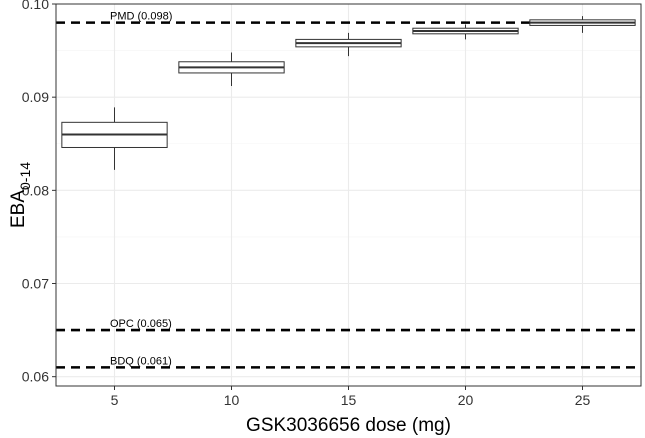 The height and width of the screenshot is (438, 645). What do you see at coordinates (35, 97) in the screenshot?
I see `y-tick-label: 0.09` at bounding box center [35, 97].